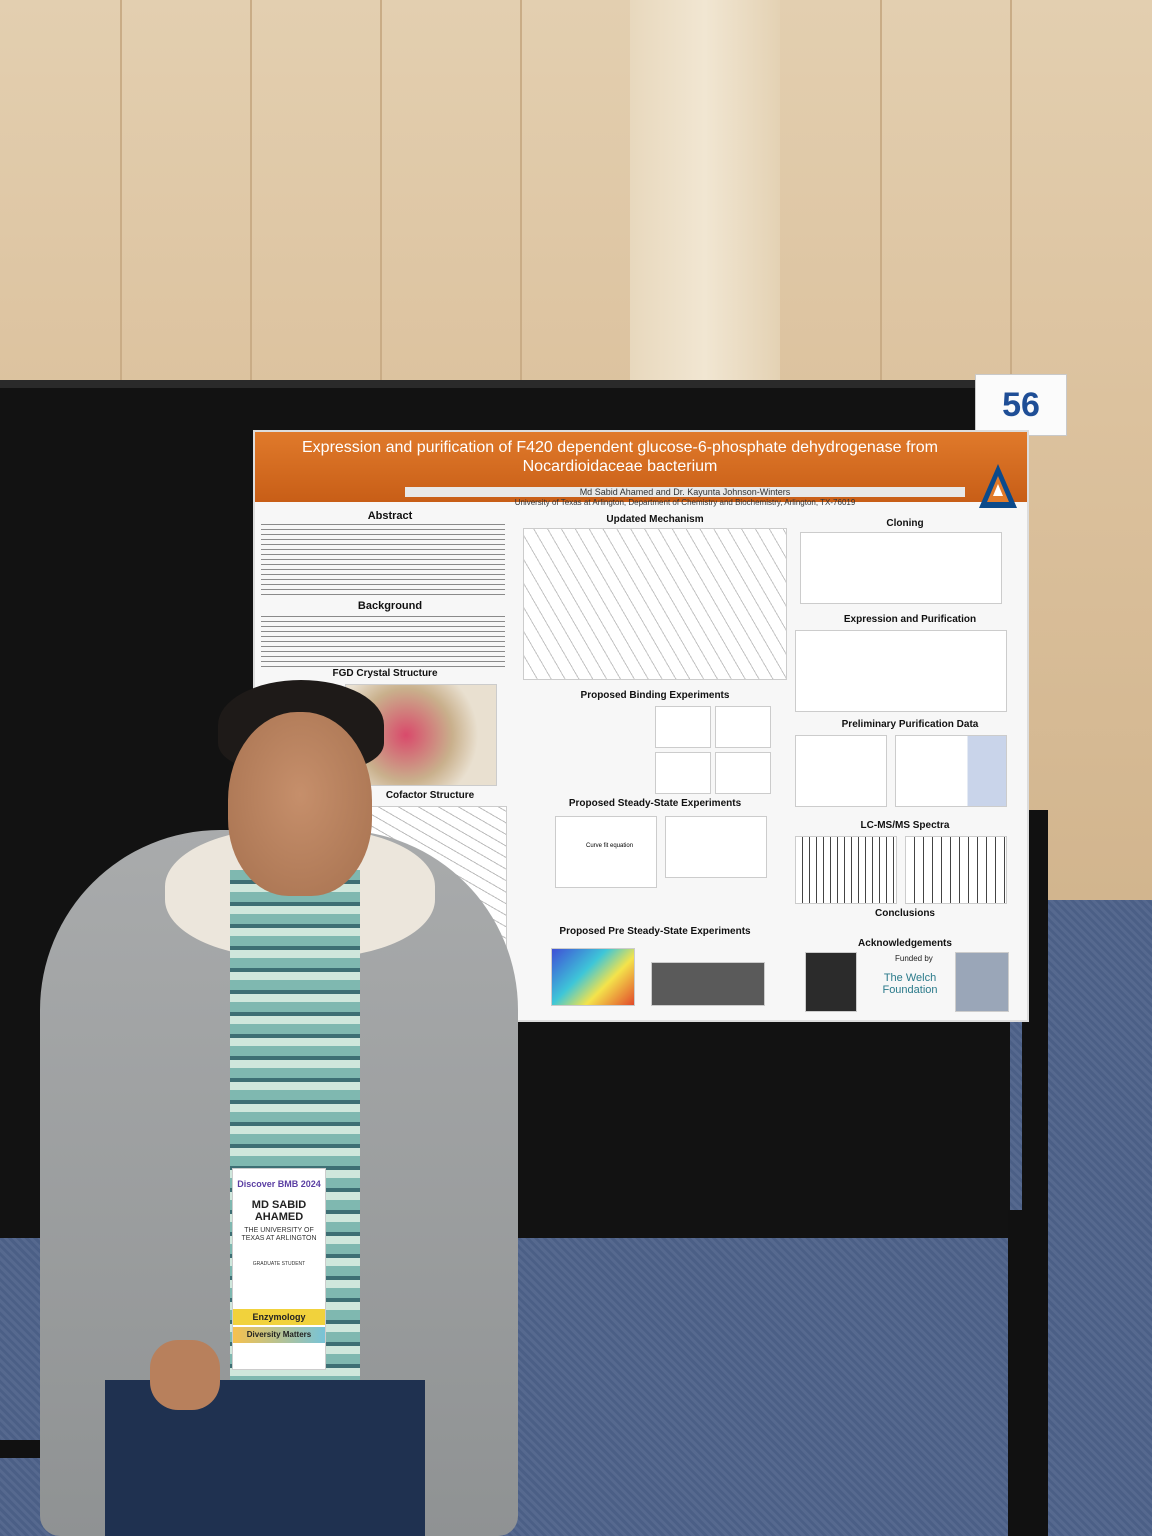  Describe the element at coordinates (279, 1317) in the screenshot. I see `badge-ribbon-enzymology: Enzymology` at that location.